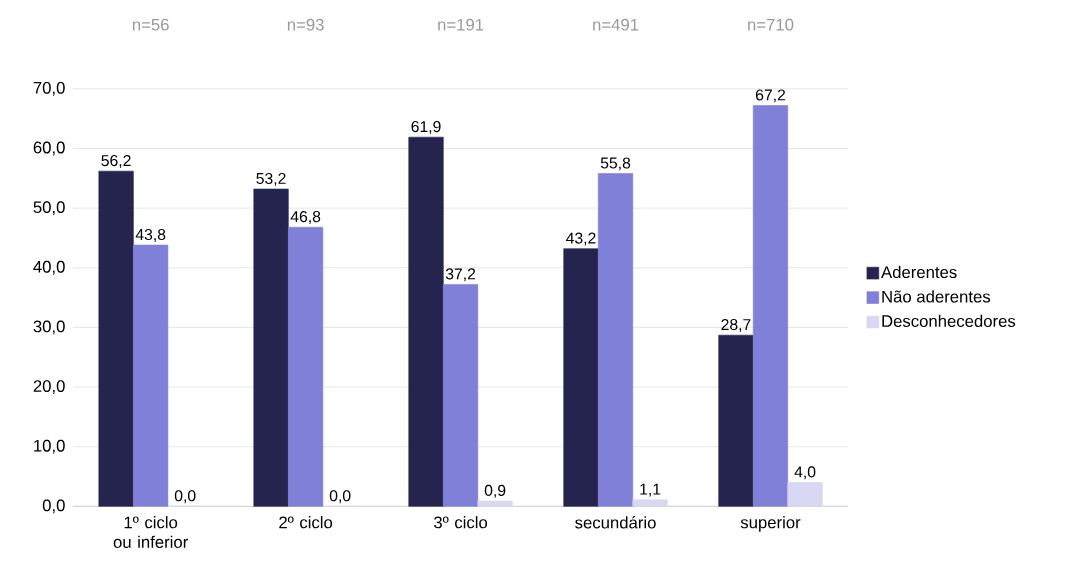 The width and height of the screenshot is (1075, 570). I want to click on data-label: 56,2, so click(116, 162).